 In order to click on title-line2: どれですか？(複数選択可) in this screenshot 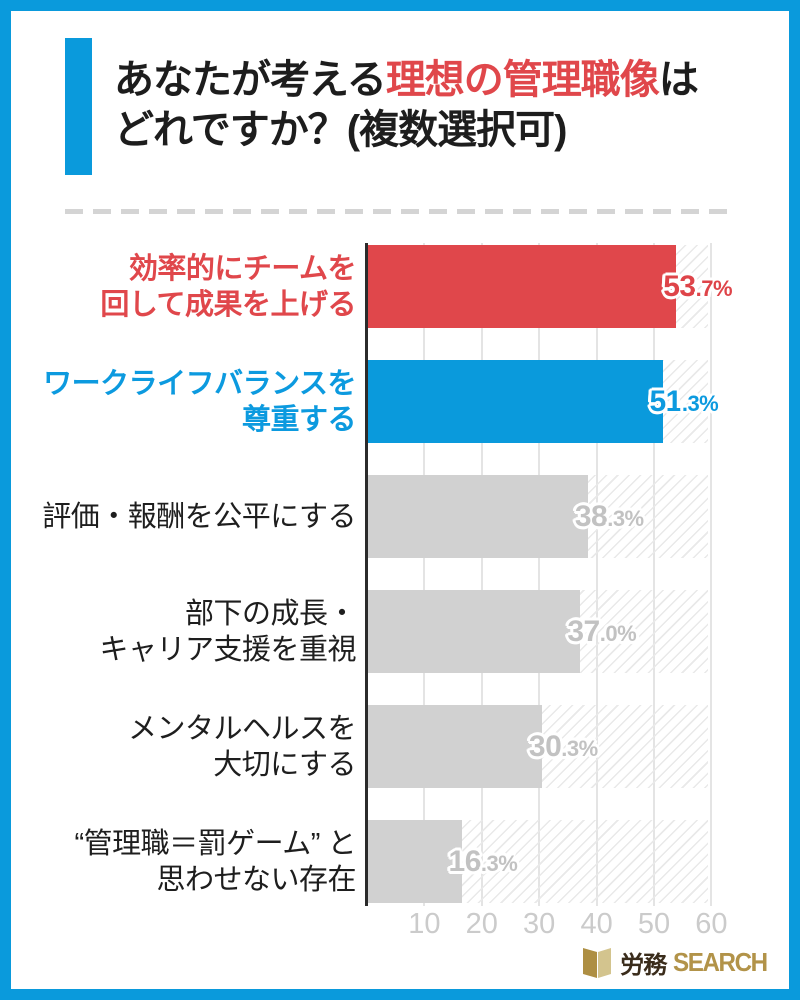, I will do `click(340, 130)`.